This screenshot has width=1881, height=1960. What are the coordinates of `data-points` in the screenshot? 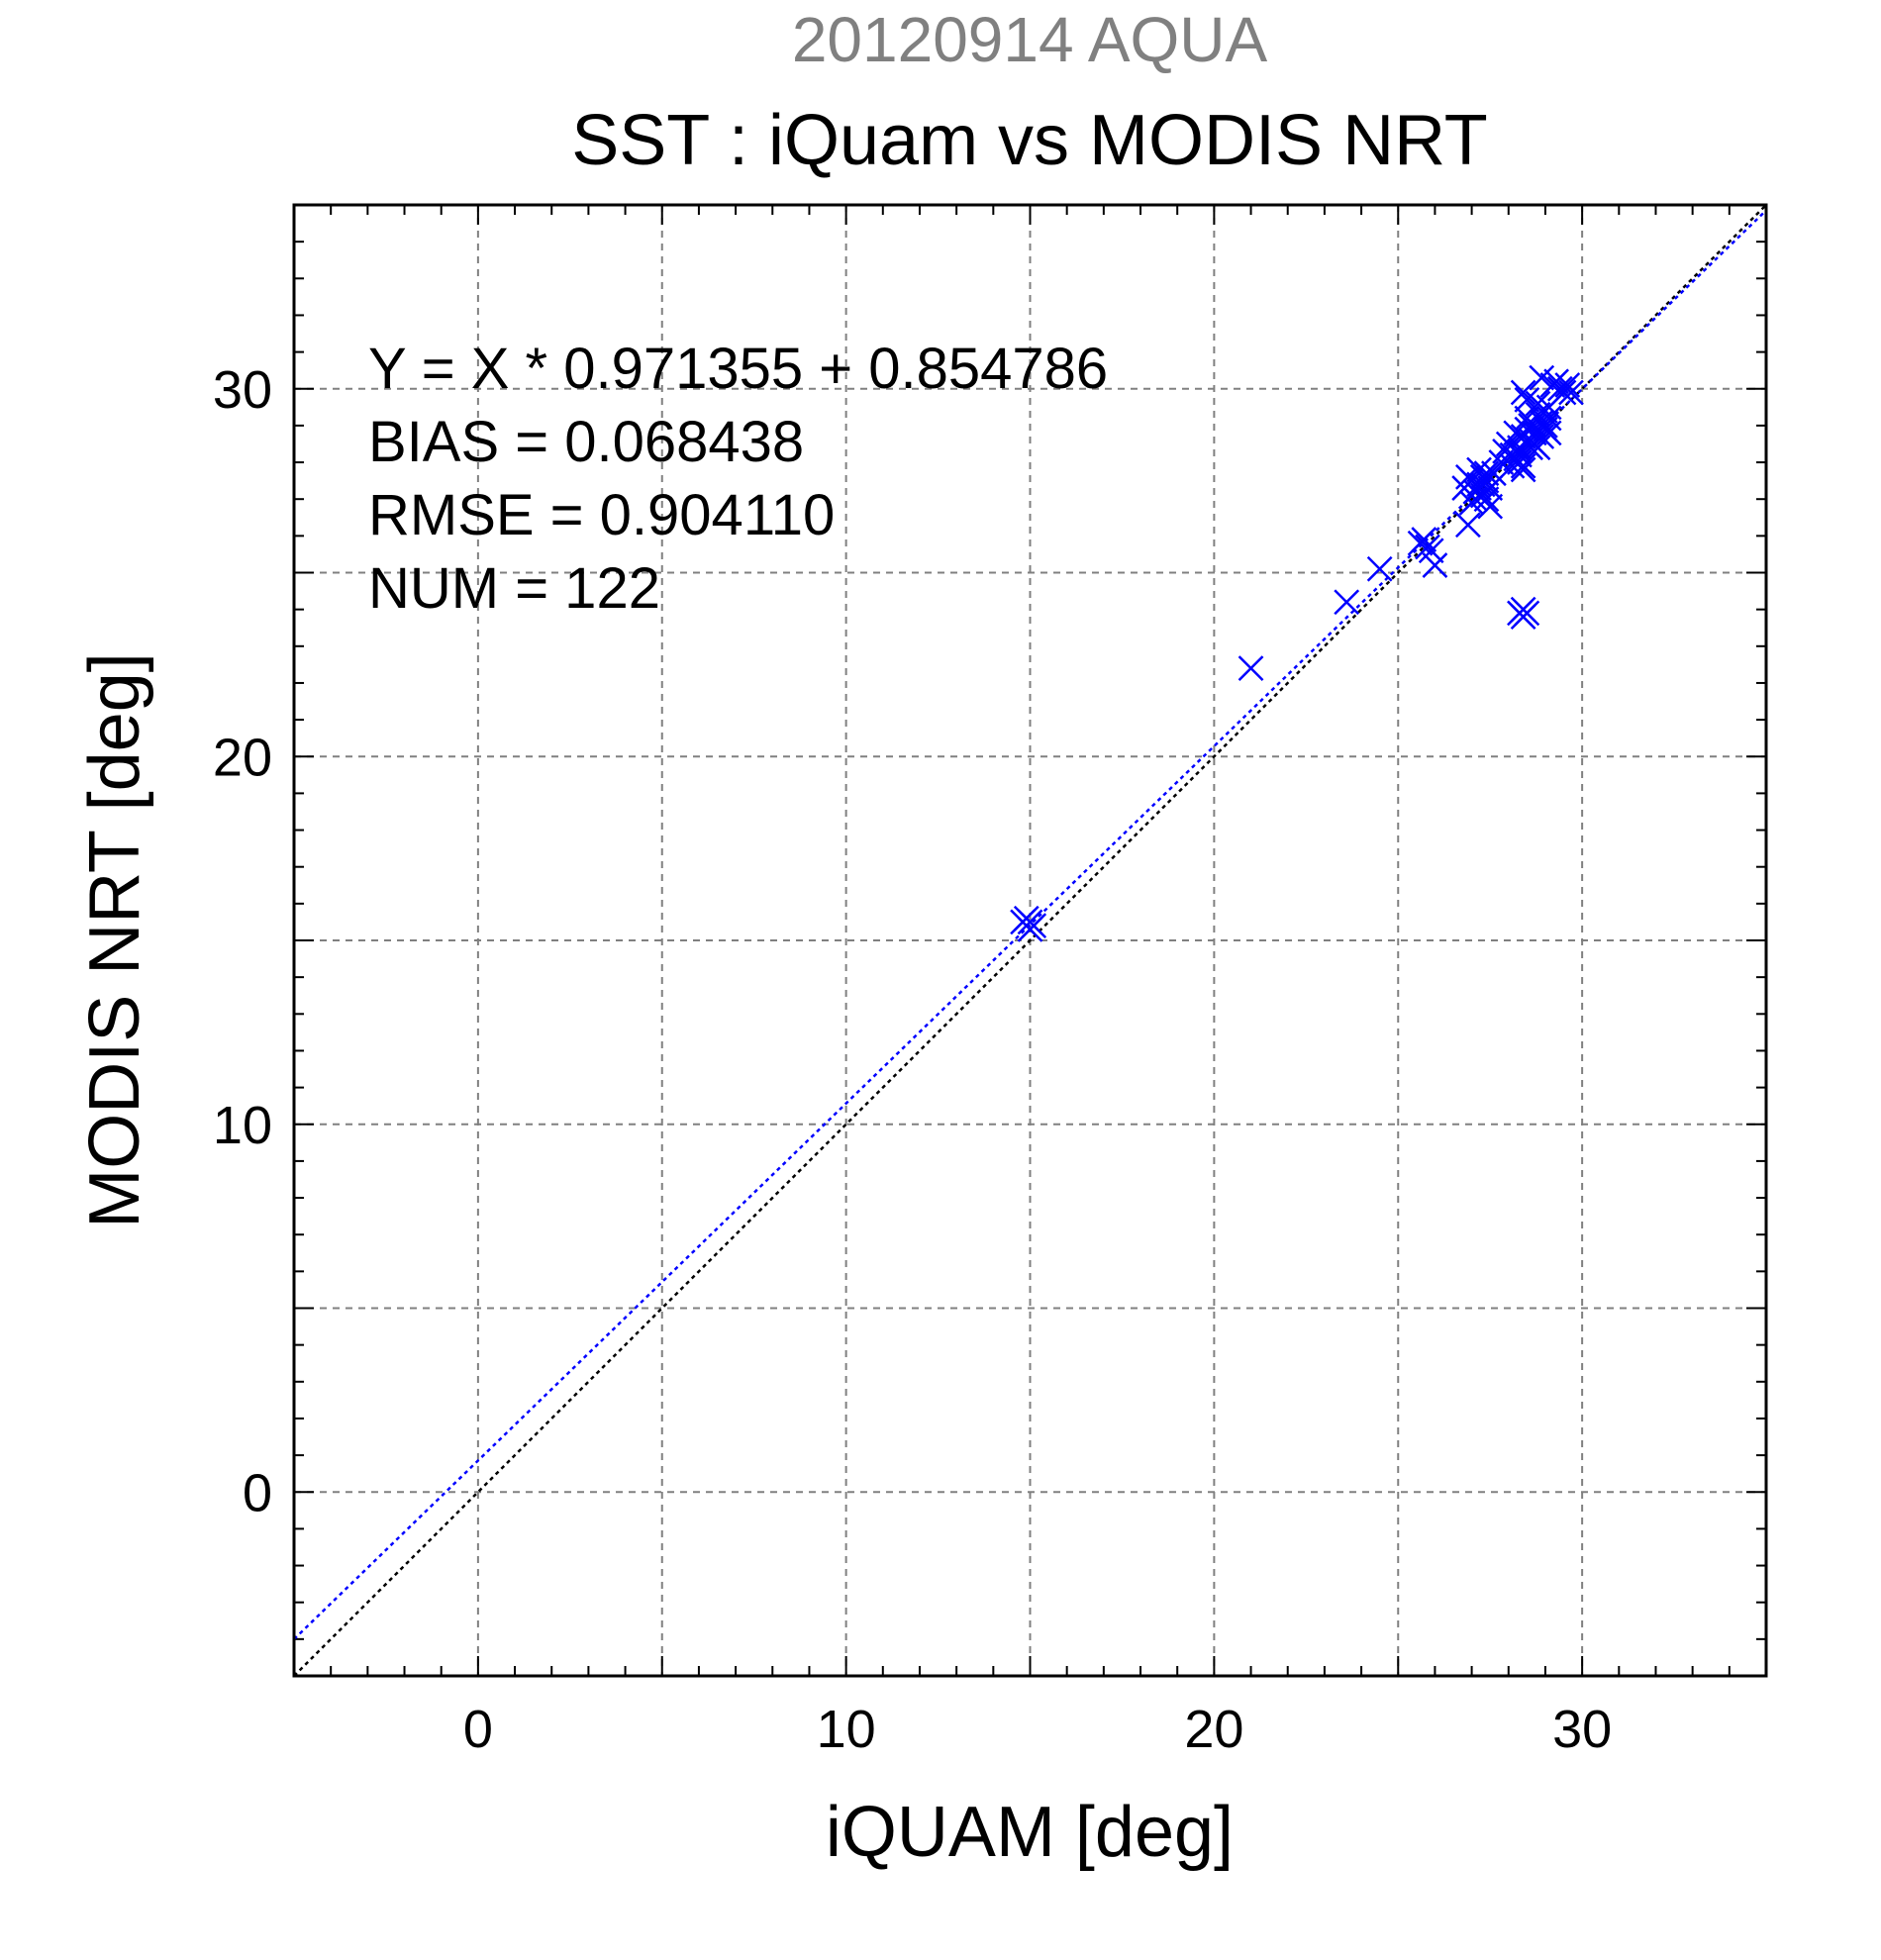 It's located at (1297, 653).